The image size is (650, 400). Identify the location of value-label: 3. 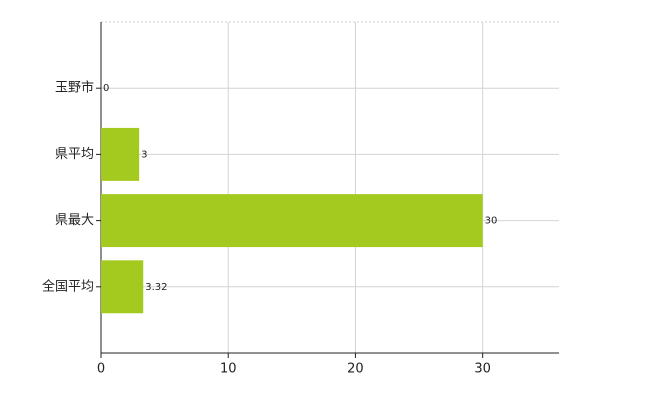
(144, 154).